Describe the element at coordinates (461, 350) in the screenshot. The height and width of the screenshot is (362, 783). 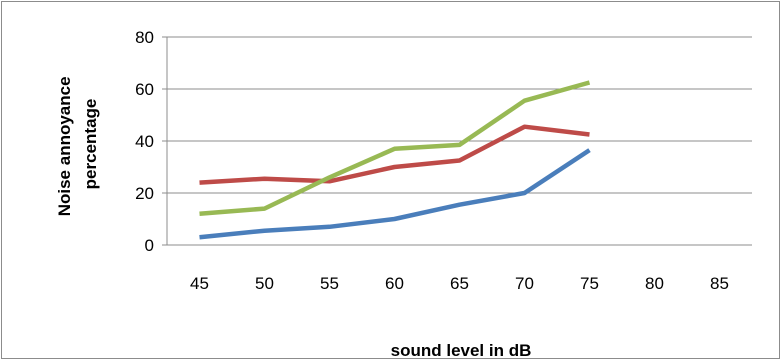
I see `x-axis-title: sound level in dB` at that location.